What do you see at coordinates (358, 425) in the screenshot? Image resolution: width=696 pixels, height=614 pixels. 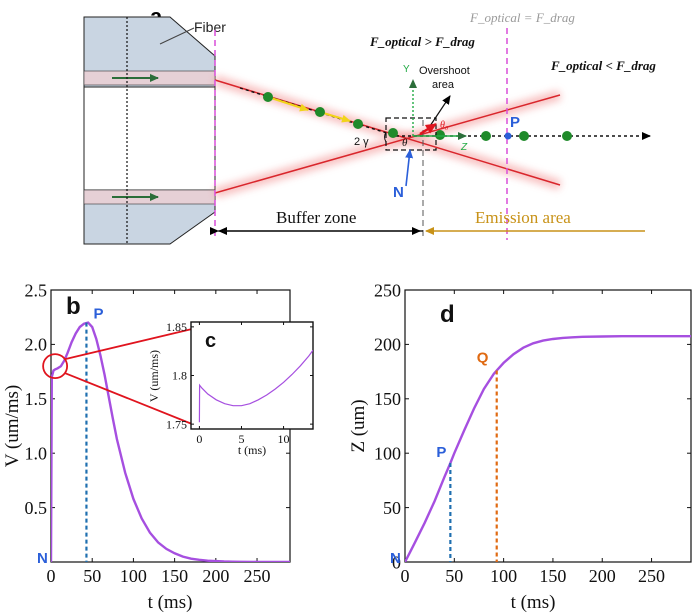 I see `y-axis-label: Z (um)` at bounding box center [358, 425].